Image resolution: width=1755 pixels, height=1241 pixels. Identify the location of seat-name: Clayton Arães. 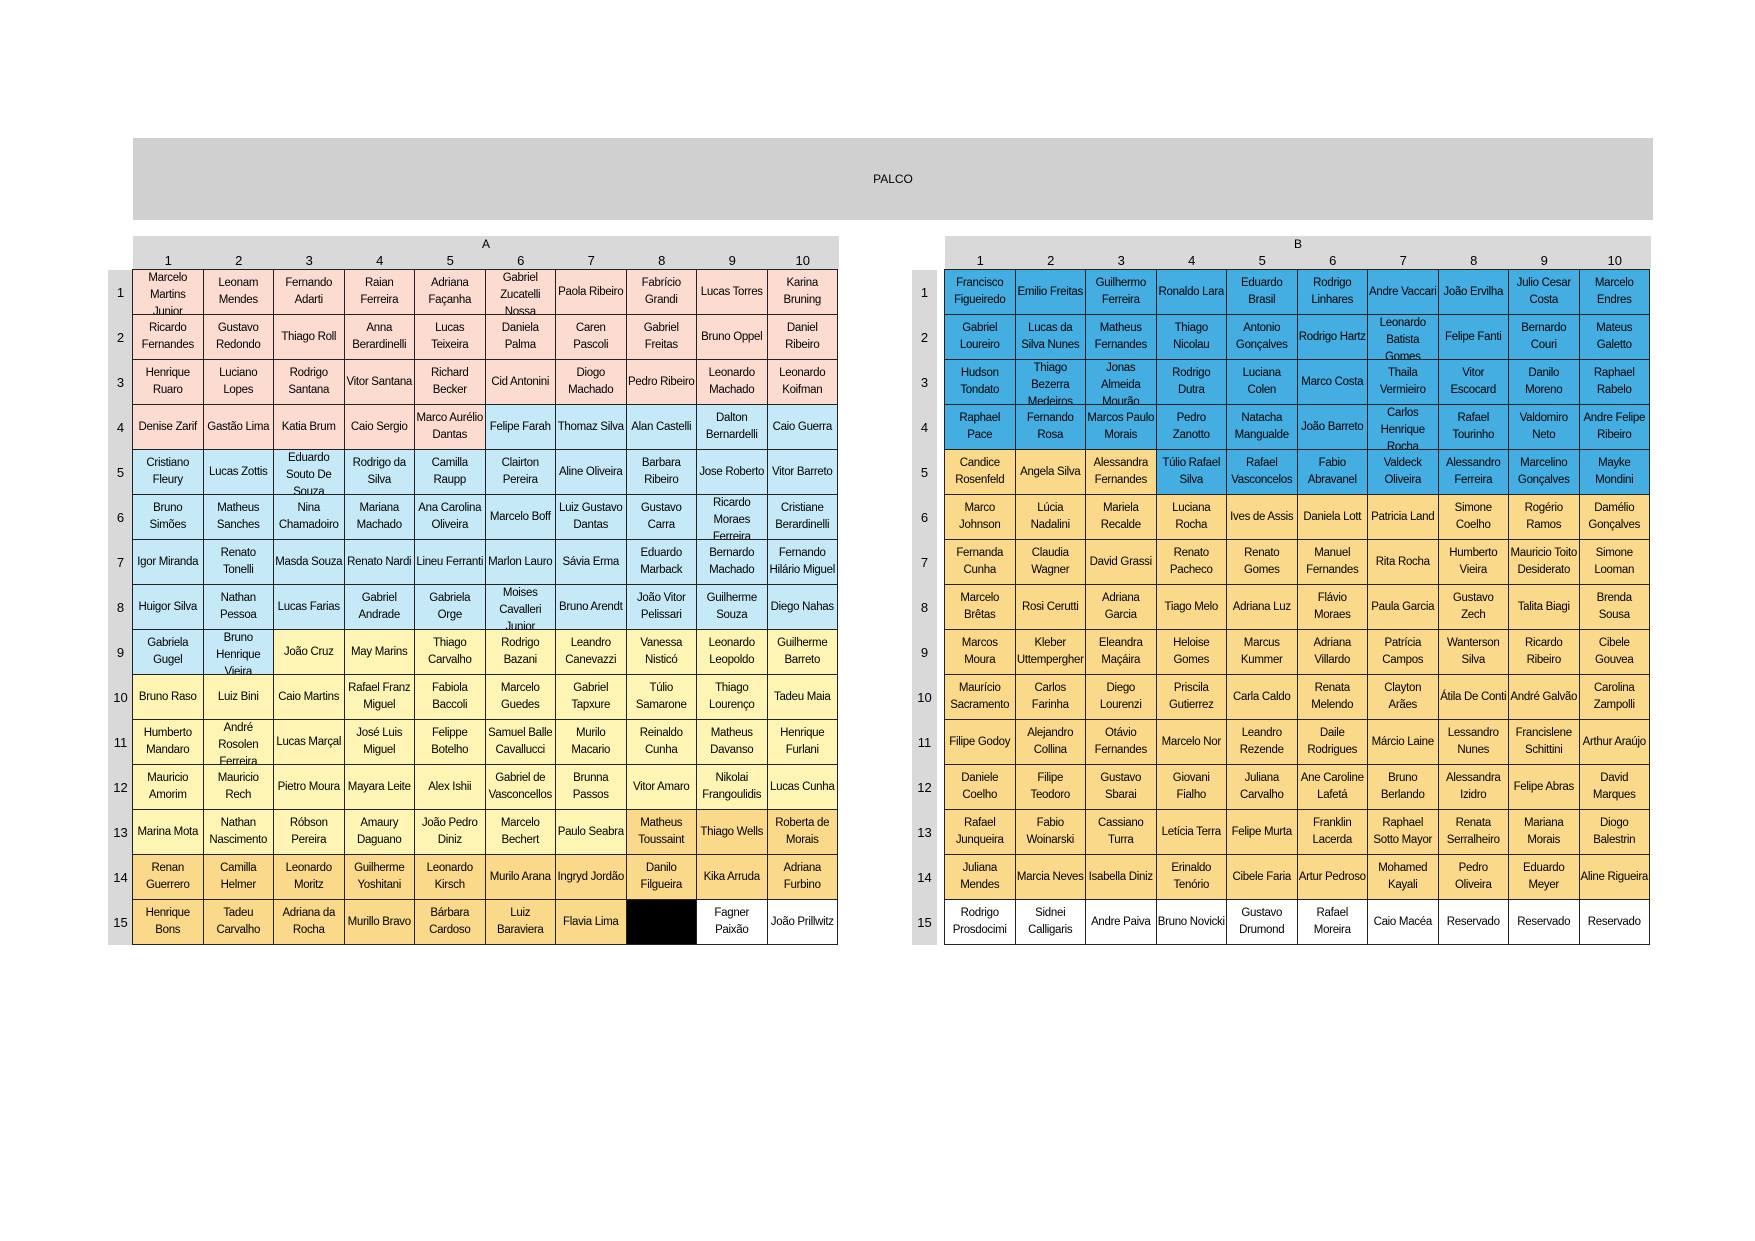
(1403, 696).